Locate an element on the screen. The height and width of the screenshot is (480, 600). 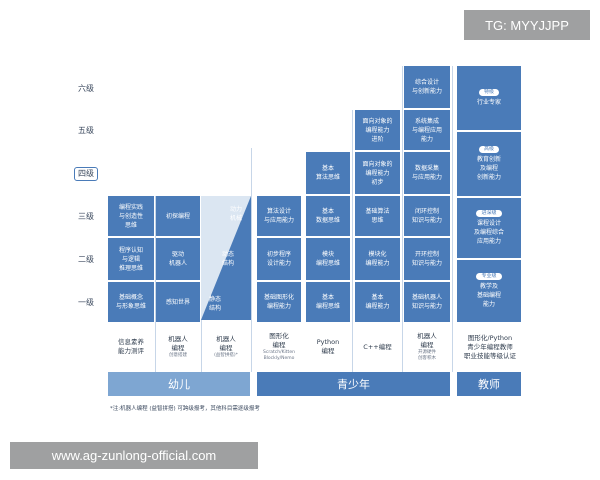
badge-advanced: 进深级 is located at coordinates (489, 213).